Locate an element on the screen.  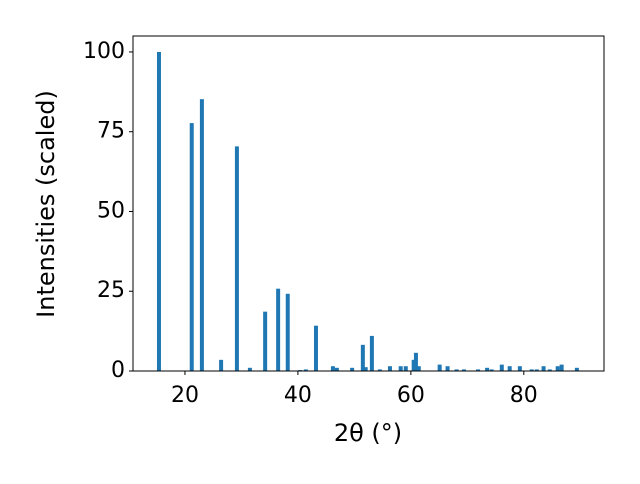
x-tick-label: 40 is located at coordinates (298, 395).